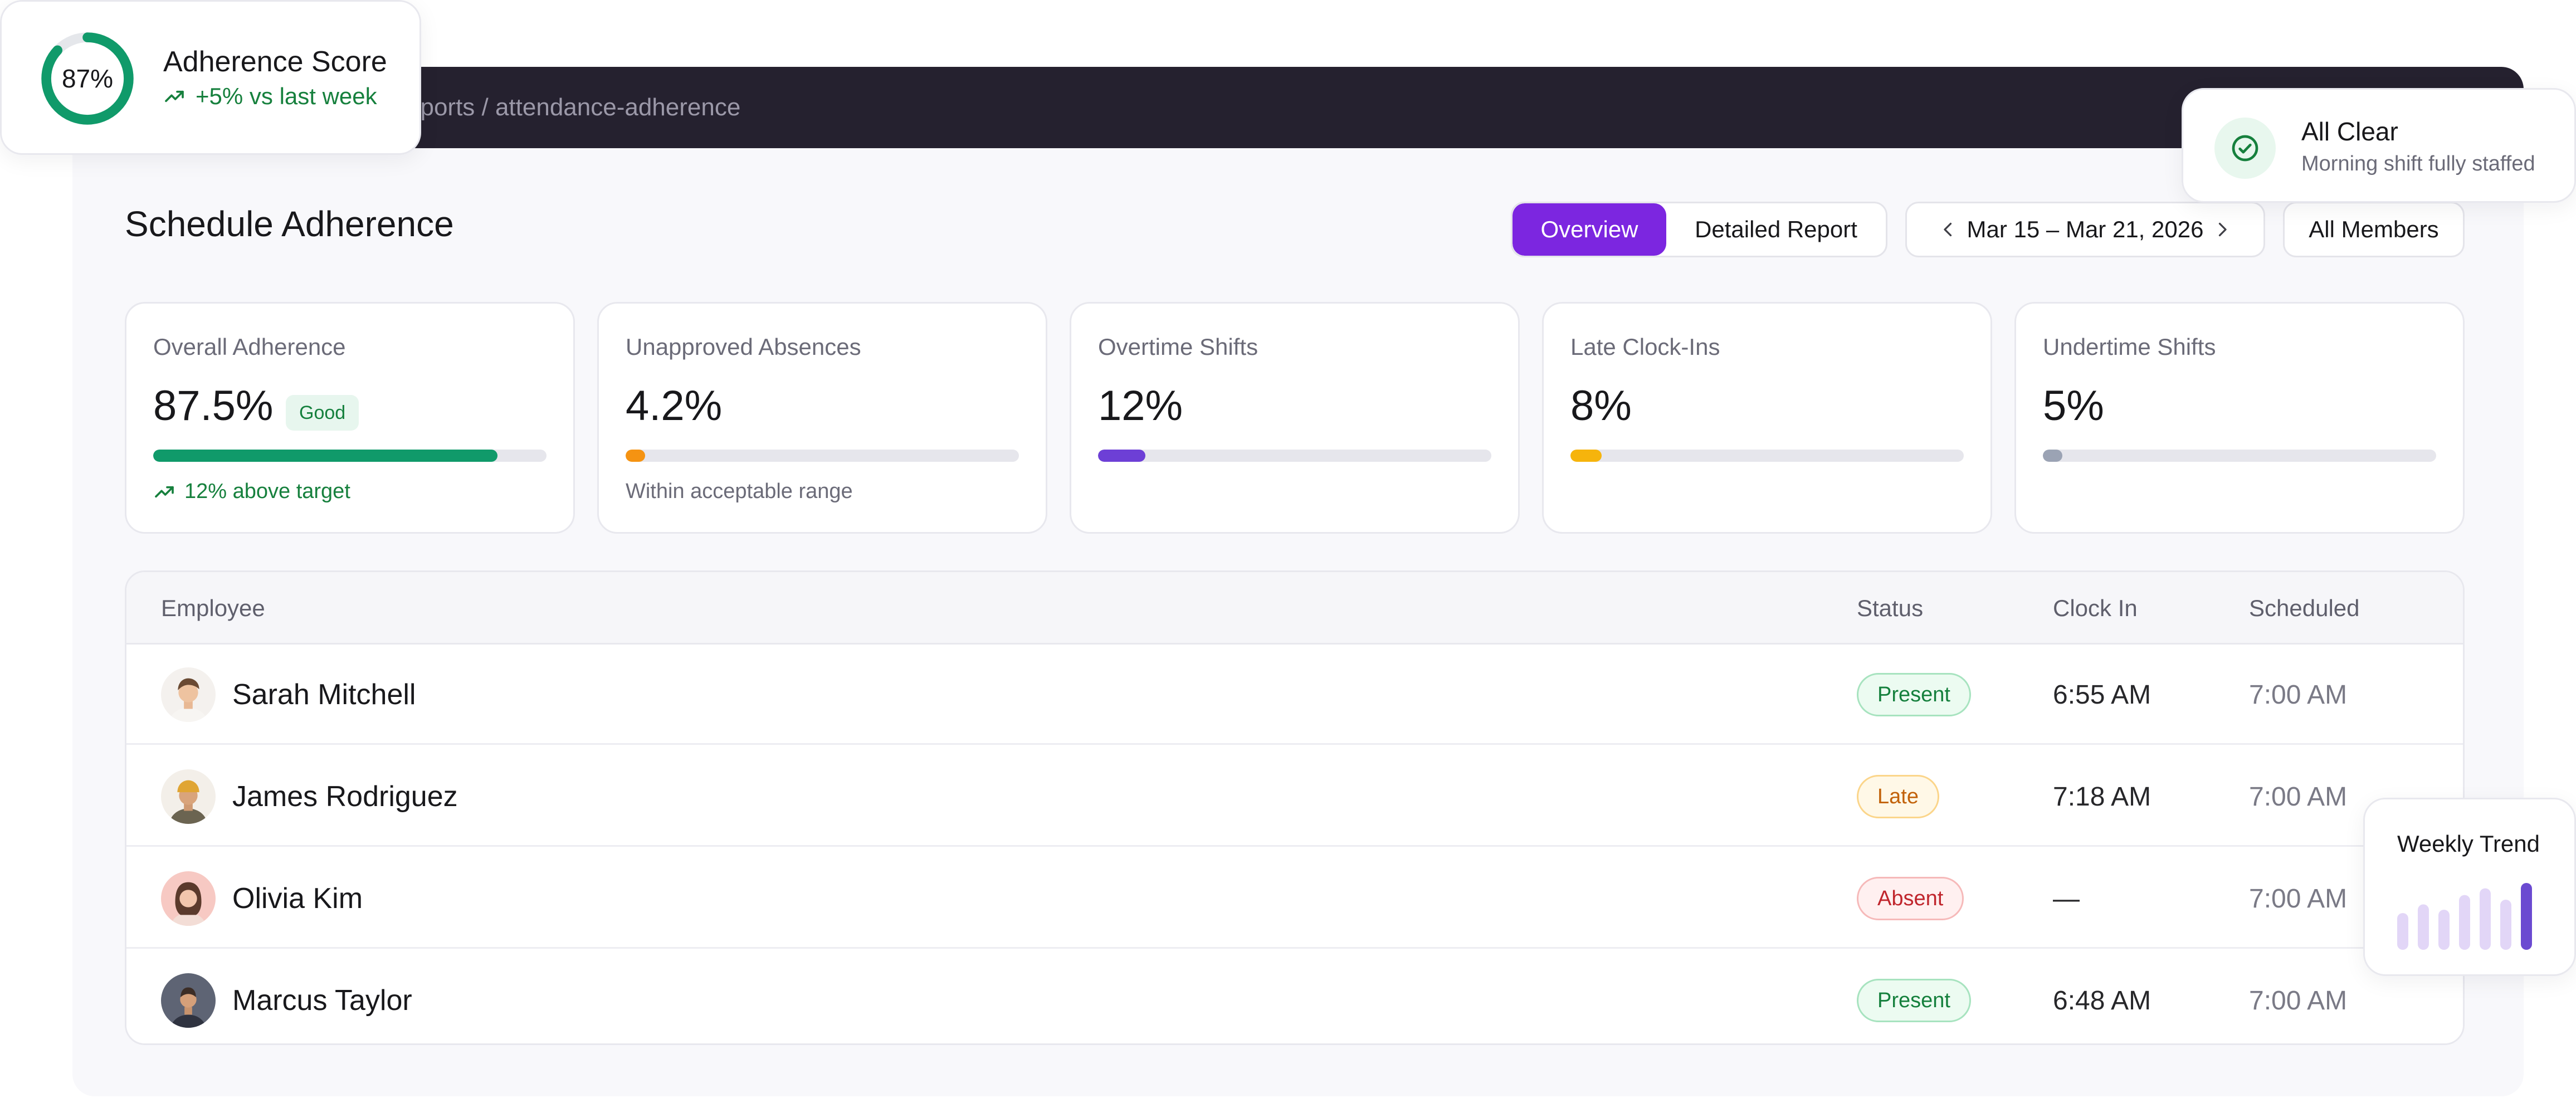 The width and height of the screenshot is (2576, 1103). What do you see at coordinates (1767, 418) in the screenshot?
I see `stat-card: Late Clock-Ins 8%` at bounding box center [1767, 418].